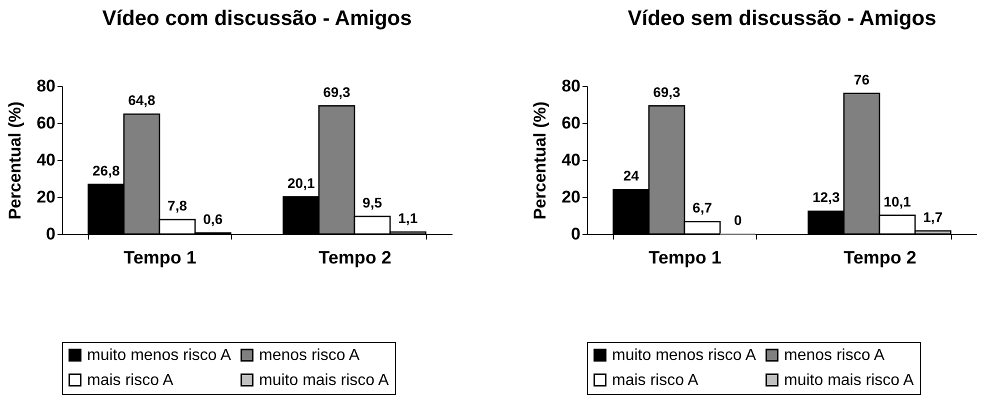  What do you see at coordinates (213, 218) in the screenshot?
I see `data-label: 0,6` at bounding box center [213, 218].